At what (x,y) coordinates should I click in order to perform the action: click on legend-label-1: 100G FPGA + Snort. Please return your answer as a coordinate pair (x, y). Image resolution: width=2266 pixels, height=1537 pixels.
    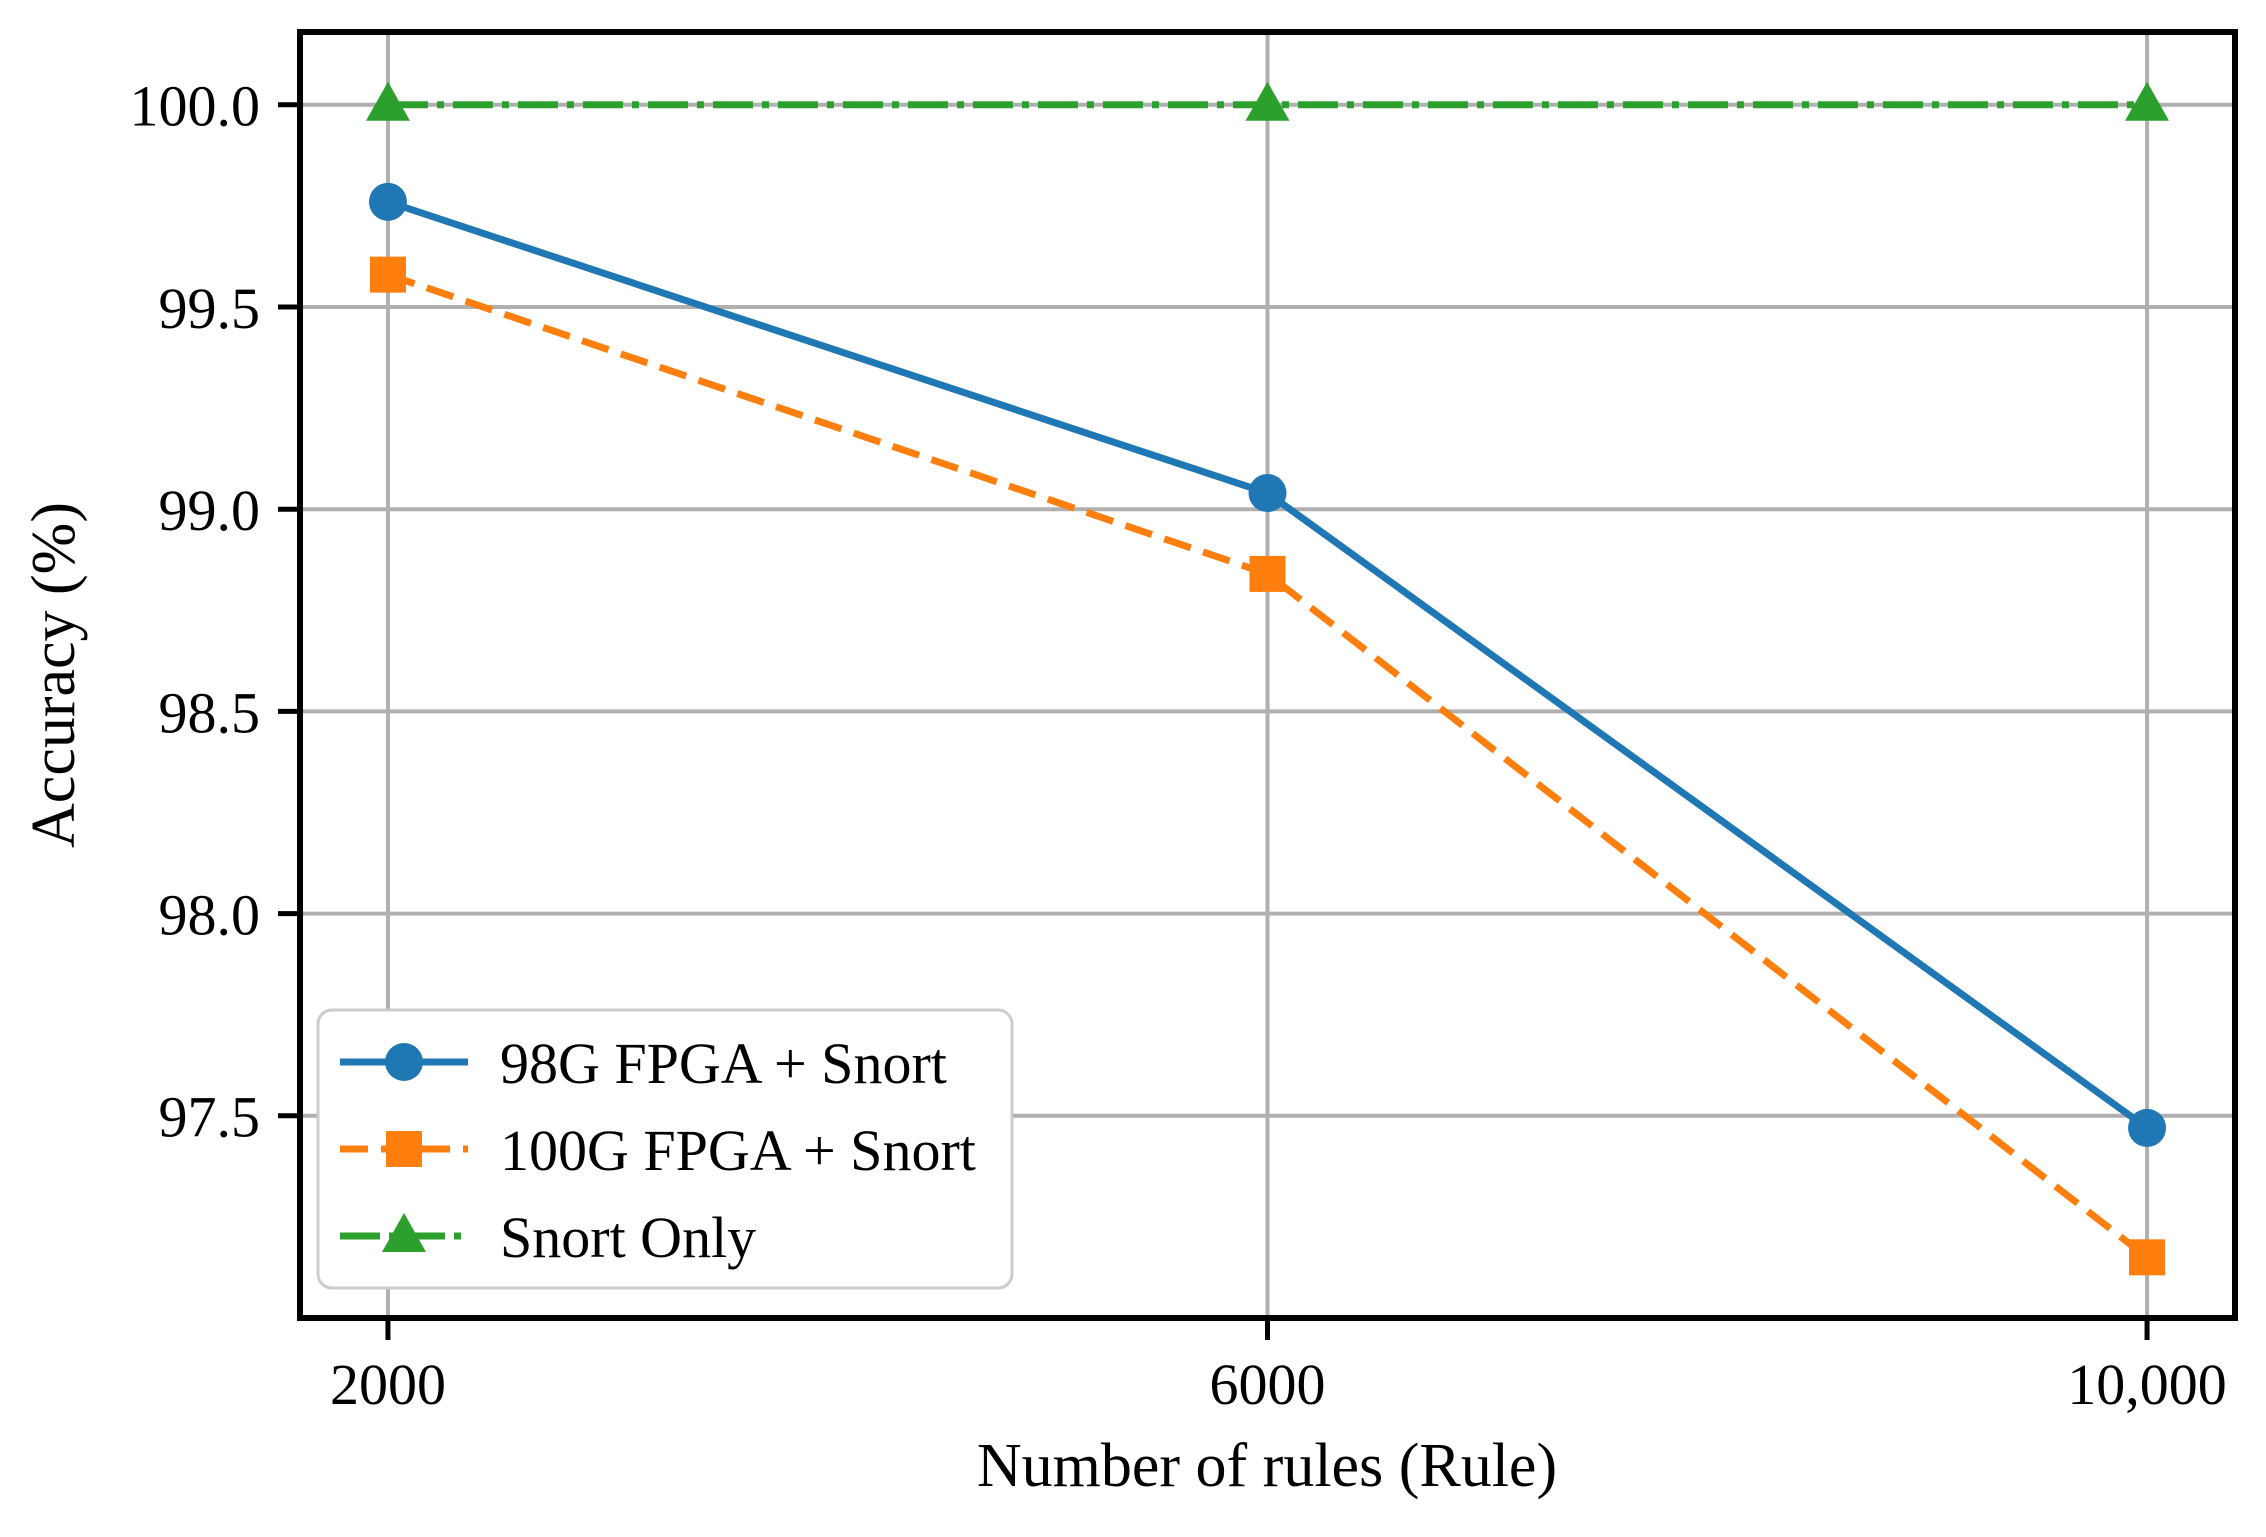
    Looking at the image, I should click on (738, 1150).